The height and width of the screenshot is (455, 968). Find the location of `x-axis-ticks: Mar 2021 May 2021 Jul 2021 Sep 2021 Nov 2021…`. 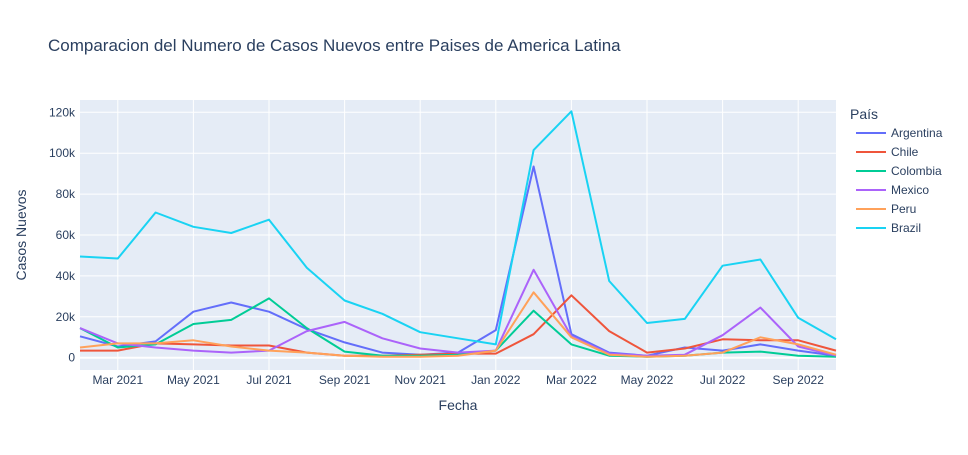

x-axis-ticks: Mar 2021 May 2021 Jul 2021 Sep 2021 Nov 2021… is located at coordinates (458, 380).